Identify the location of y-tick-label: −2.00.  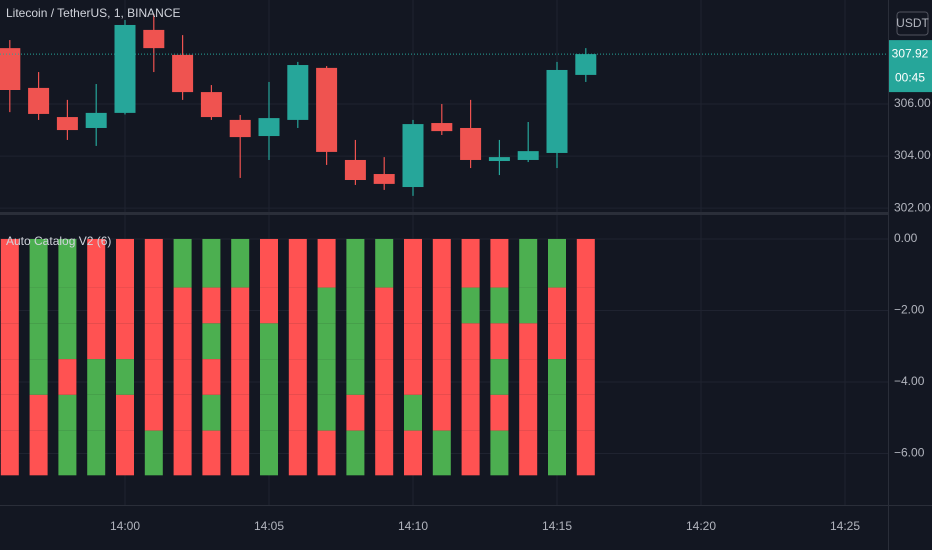
(909, 310).